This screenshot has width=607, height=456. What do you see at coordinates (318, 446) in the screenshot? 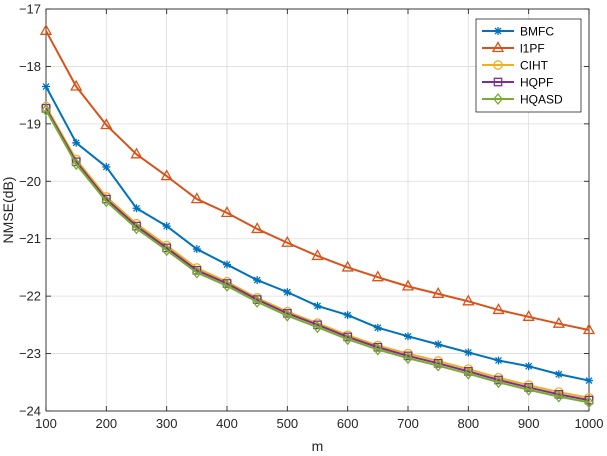
I see `x-axis-label: m` at bounding box center [318, 446].